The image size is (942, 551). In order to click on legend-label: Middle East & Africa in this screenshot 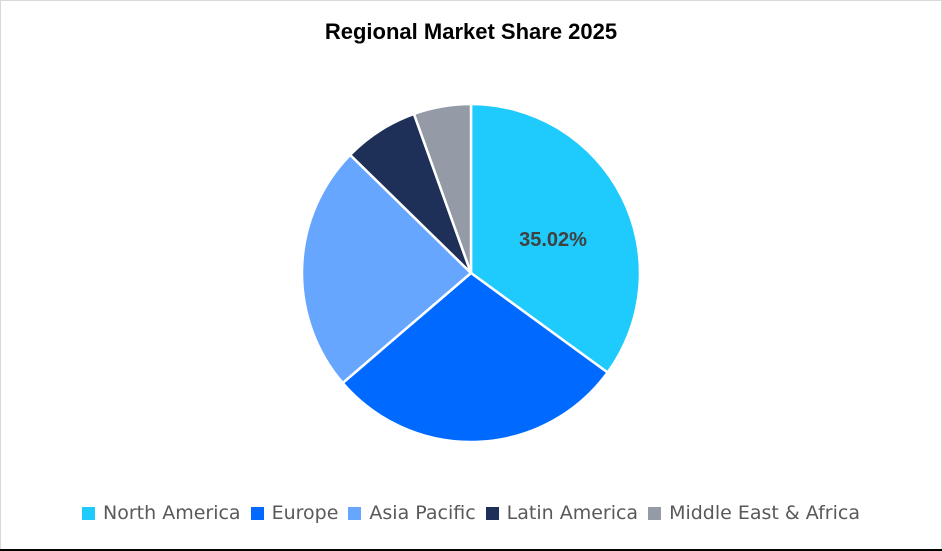, I will do `click(764, 513)`.